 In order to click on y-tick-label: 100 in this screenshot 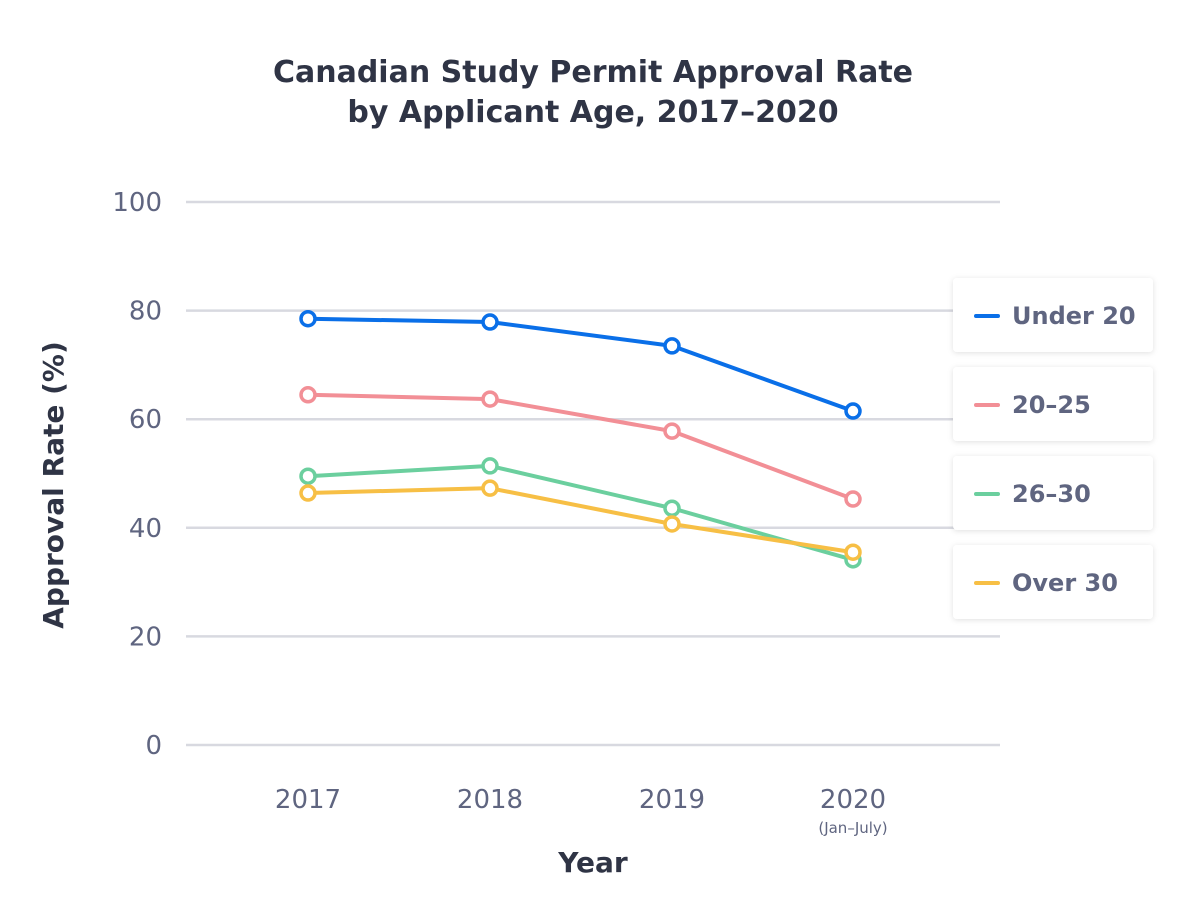, I will do `click(137, 203)`.